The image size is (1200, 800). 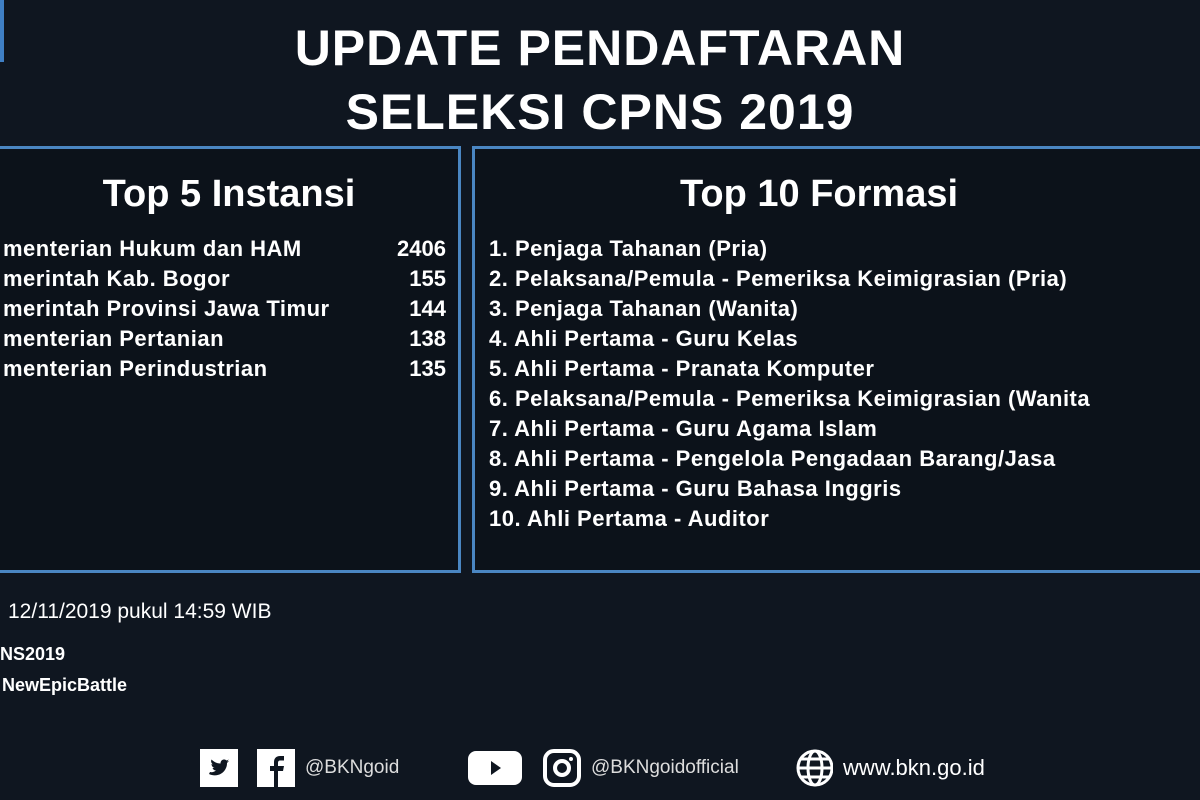 I want to click on page-title-line2: SELEKSI CPNS 2019, so click(x=600, y=112).